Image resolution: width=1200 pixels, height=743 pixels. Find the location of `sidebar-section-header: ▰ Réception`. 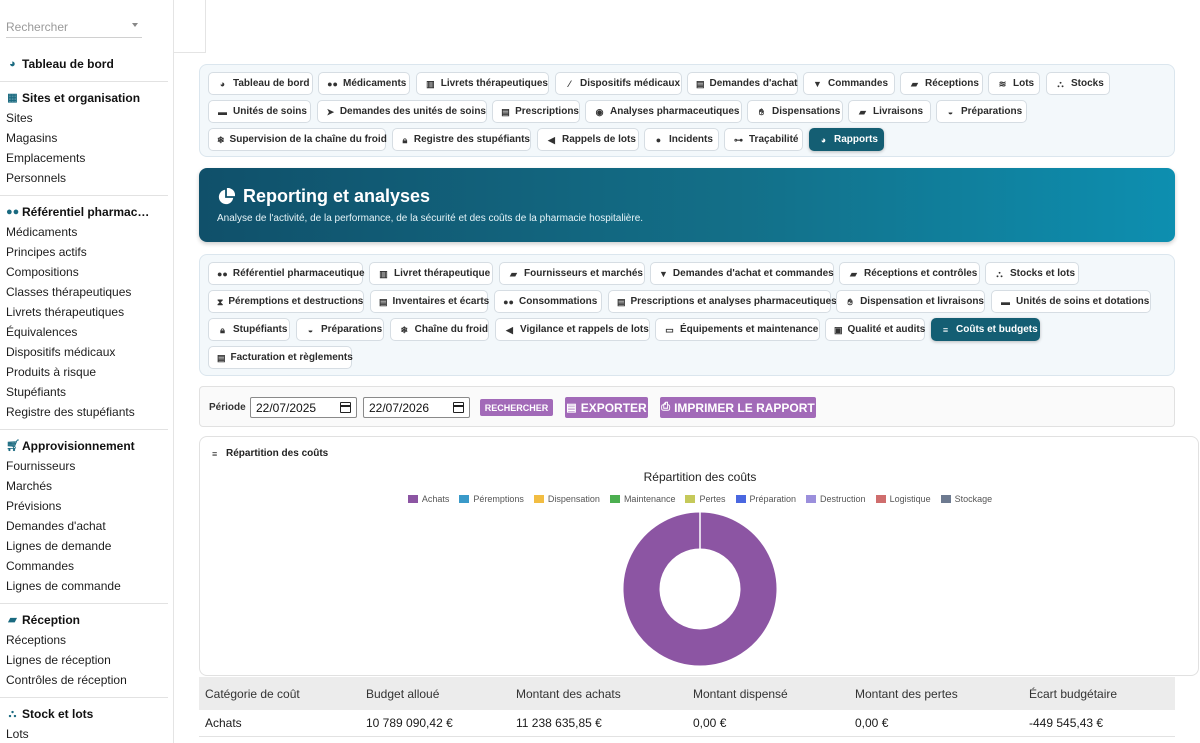

sidebar-section-header: ▰ Réception is located at coordinates (86, 620).